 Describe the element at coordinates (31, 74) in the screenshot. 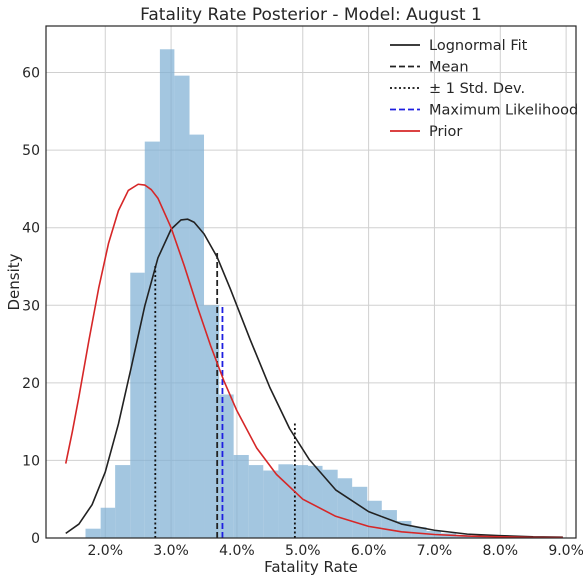

I see `y-tick-label: 60` at that location.